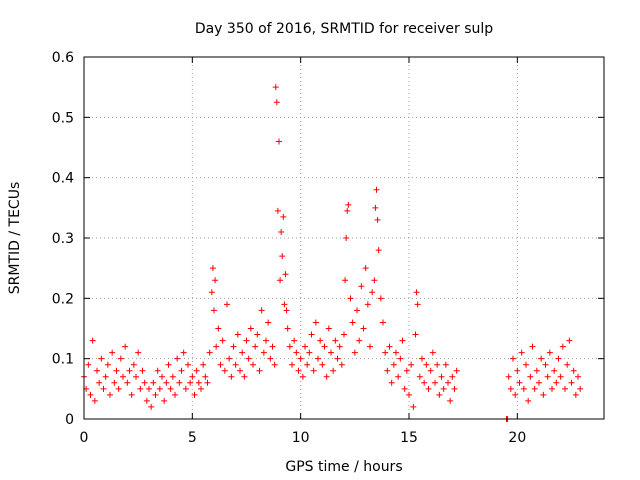  I want to click on x-axis-label: GPS time / hours, so click(343, 467).